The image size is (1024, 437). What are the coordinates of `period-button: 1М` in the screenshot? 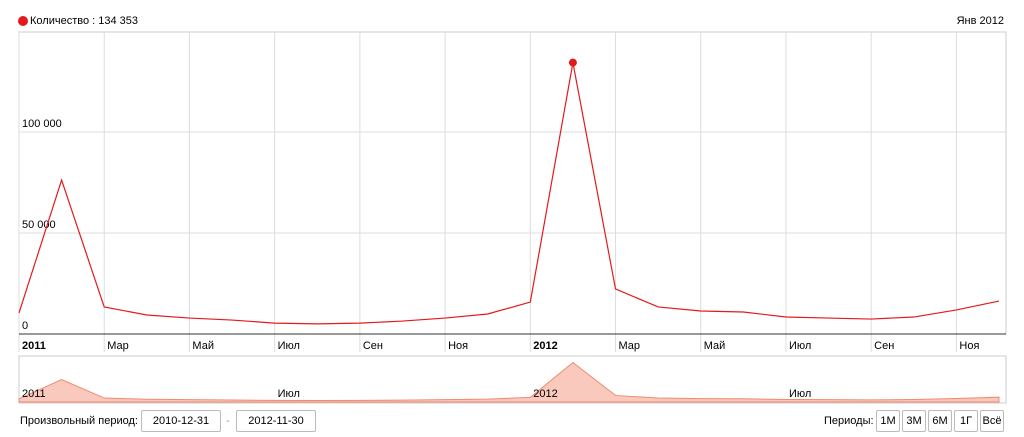 It's located at (888, 421).